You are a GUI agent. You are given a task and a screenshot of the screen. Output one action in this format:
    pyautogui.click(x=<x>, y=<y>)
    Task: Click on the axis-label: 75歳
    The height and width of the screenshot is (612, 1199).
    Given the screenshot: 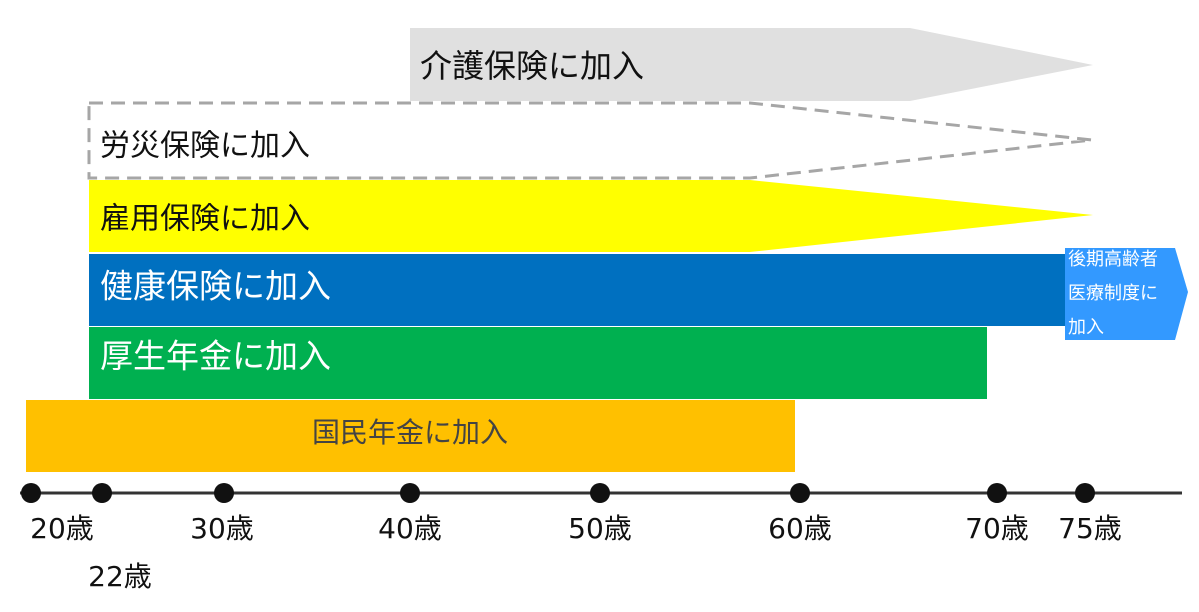 What is the action you would take?
    pyautogui.click(x=1090, y=528)
    